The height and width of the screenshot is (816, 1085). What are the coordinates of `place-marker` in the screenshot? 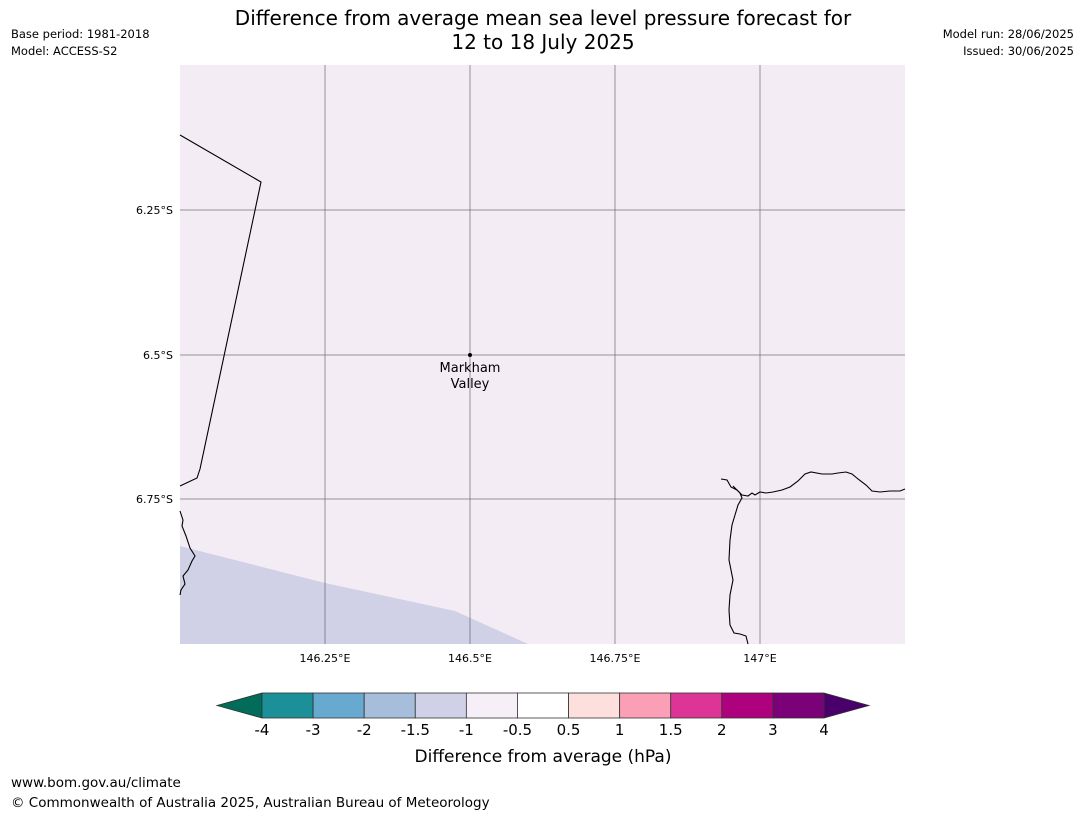 It's located at (470, 355).